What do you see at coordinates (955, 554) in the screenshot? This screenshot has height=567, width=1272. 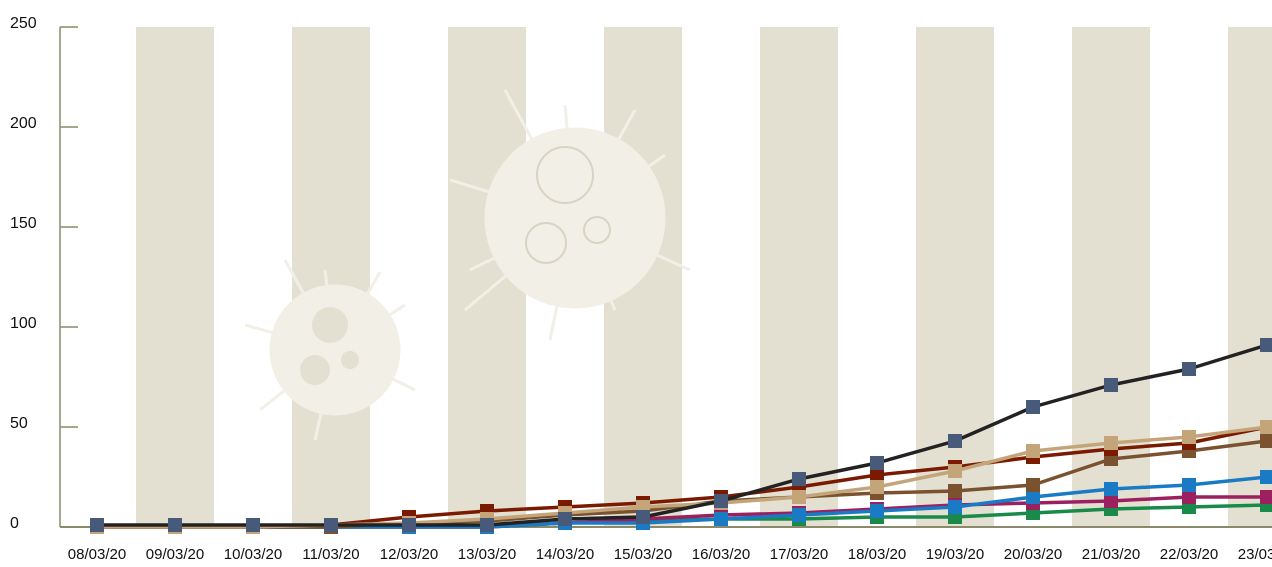 I see `x-tick-label: 19/03/20` at bounding box center [955, 554].